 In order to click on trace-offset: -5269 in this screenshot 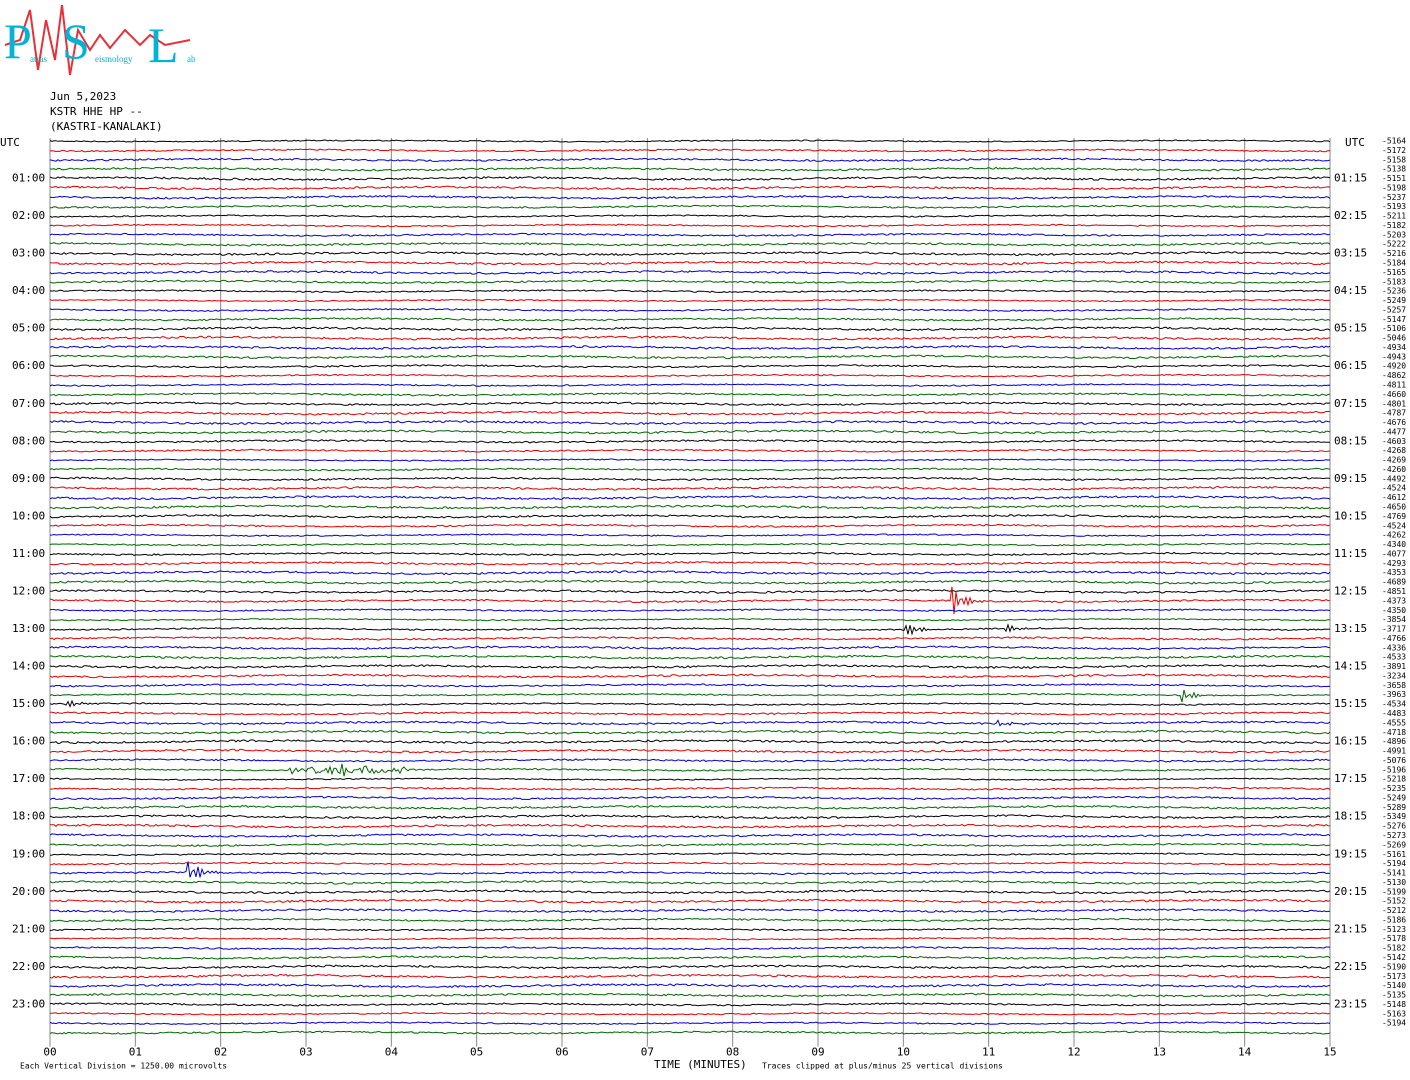, I will do `click(1394, 844)`.